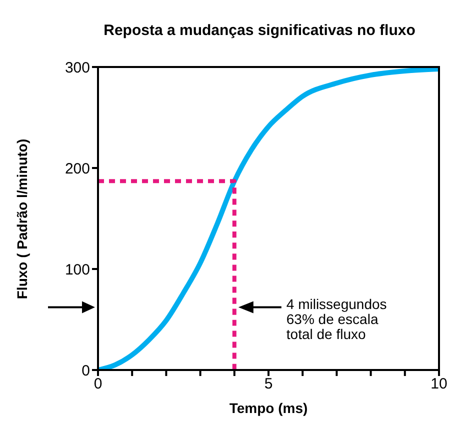 Image resolution: width=459 pixels, height=430 pixels. Describe the element at coordinates (86, 371) in the screenshot. I see `y-tick-label: 0` at that location.